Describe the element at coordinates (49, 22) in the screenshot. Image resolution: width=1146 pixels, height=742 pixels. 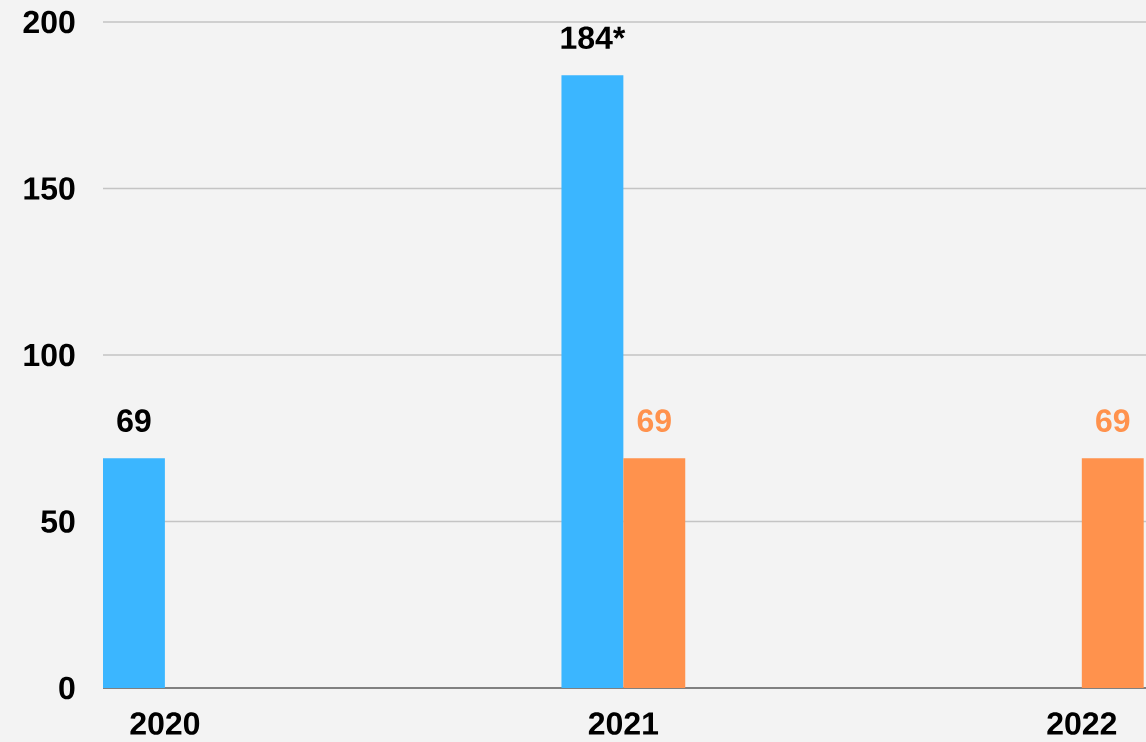
I see `y-tick-label: 200` at that location.